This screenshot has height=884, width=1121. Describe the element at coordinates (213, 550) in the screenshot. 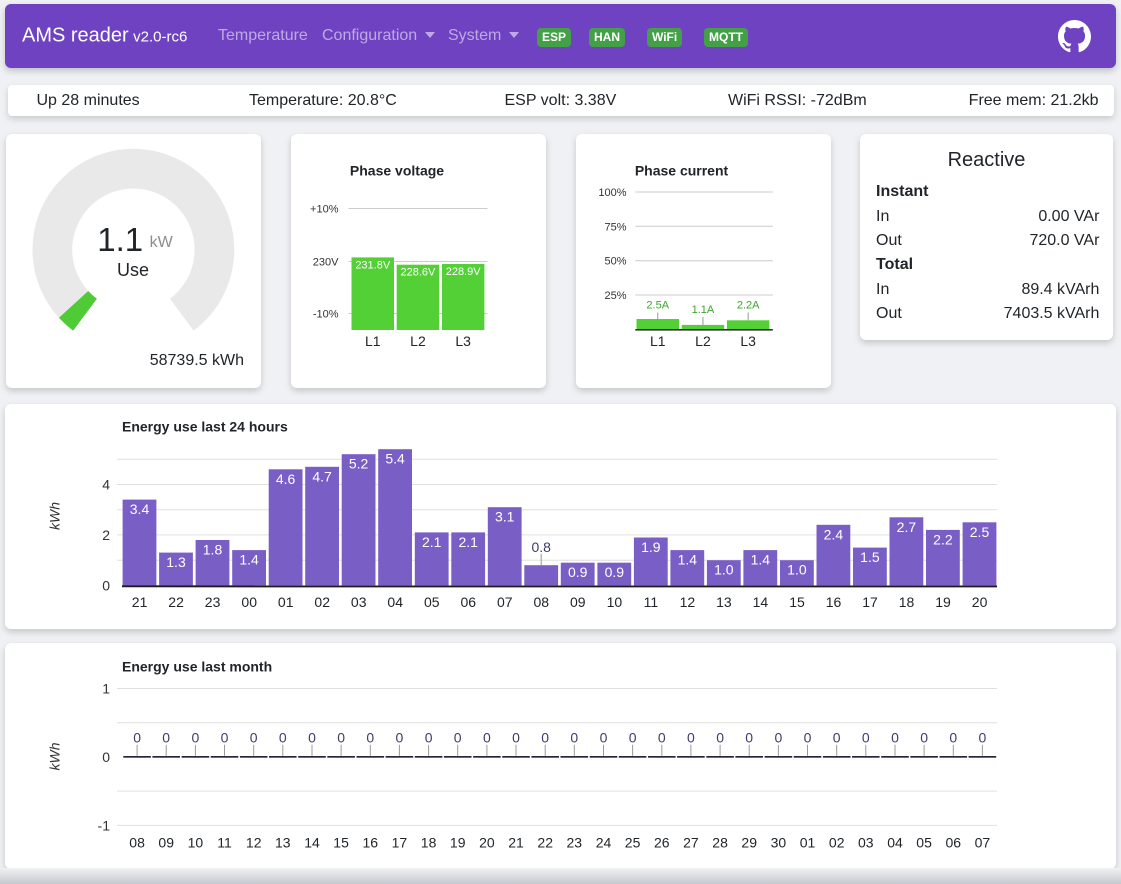

I see `svg-text: 1.8` at that location.